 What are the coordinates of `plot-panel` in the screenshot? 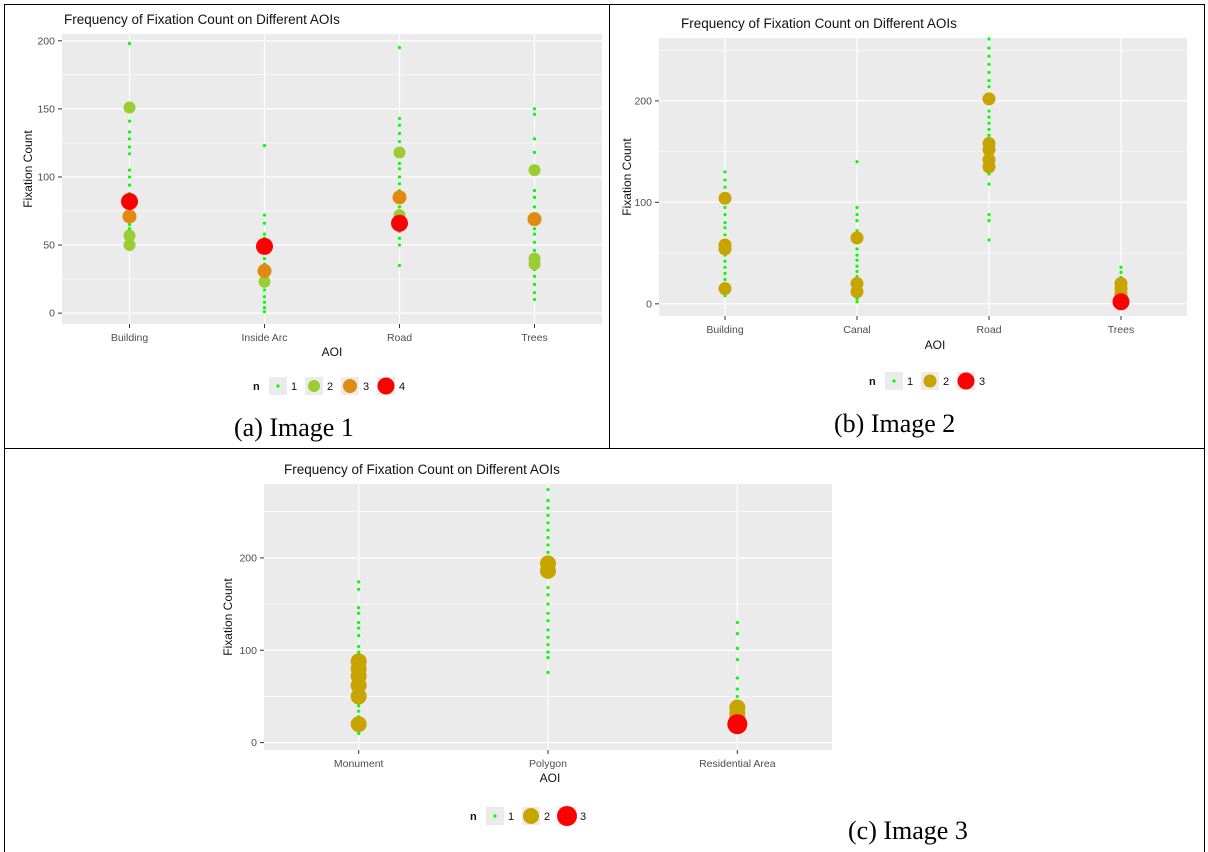 It's located at (923, 177).